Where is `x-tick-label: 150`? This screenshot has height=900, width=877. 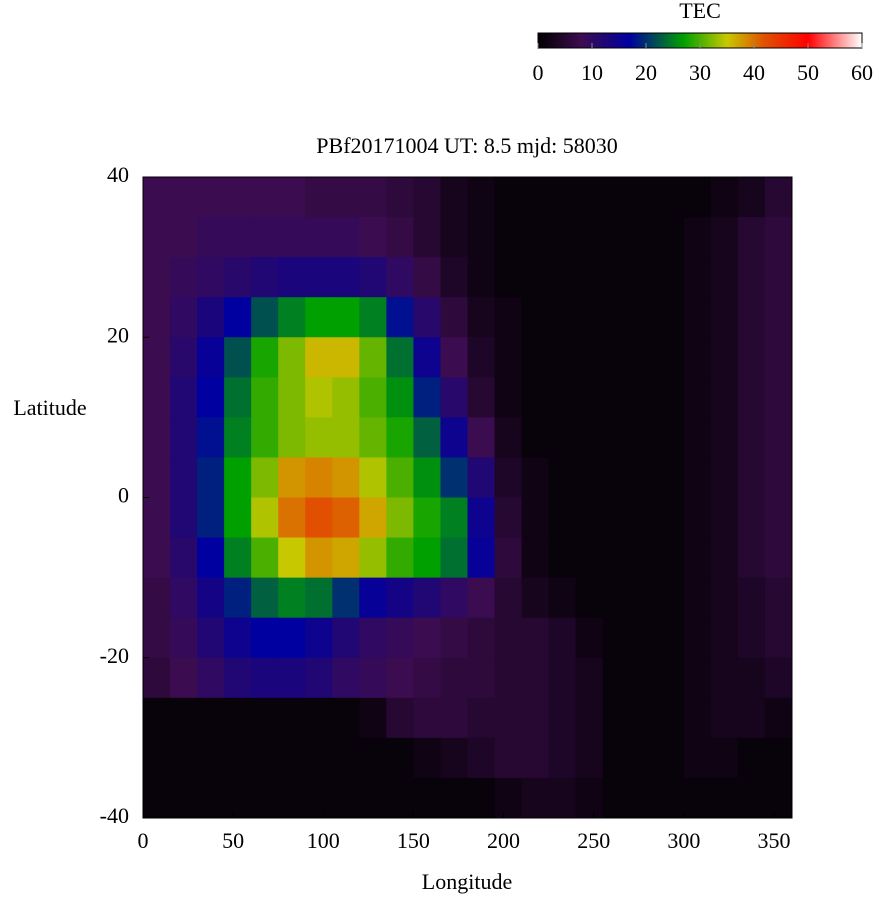
x-tick-label: 150 is located at coordinates (413, 840).